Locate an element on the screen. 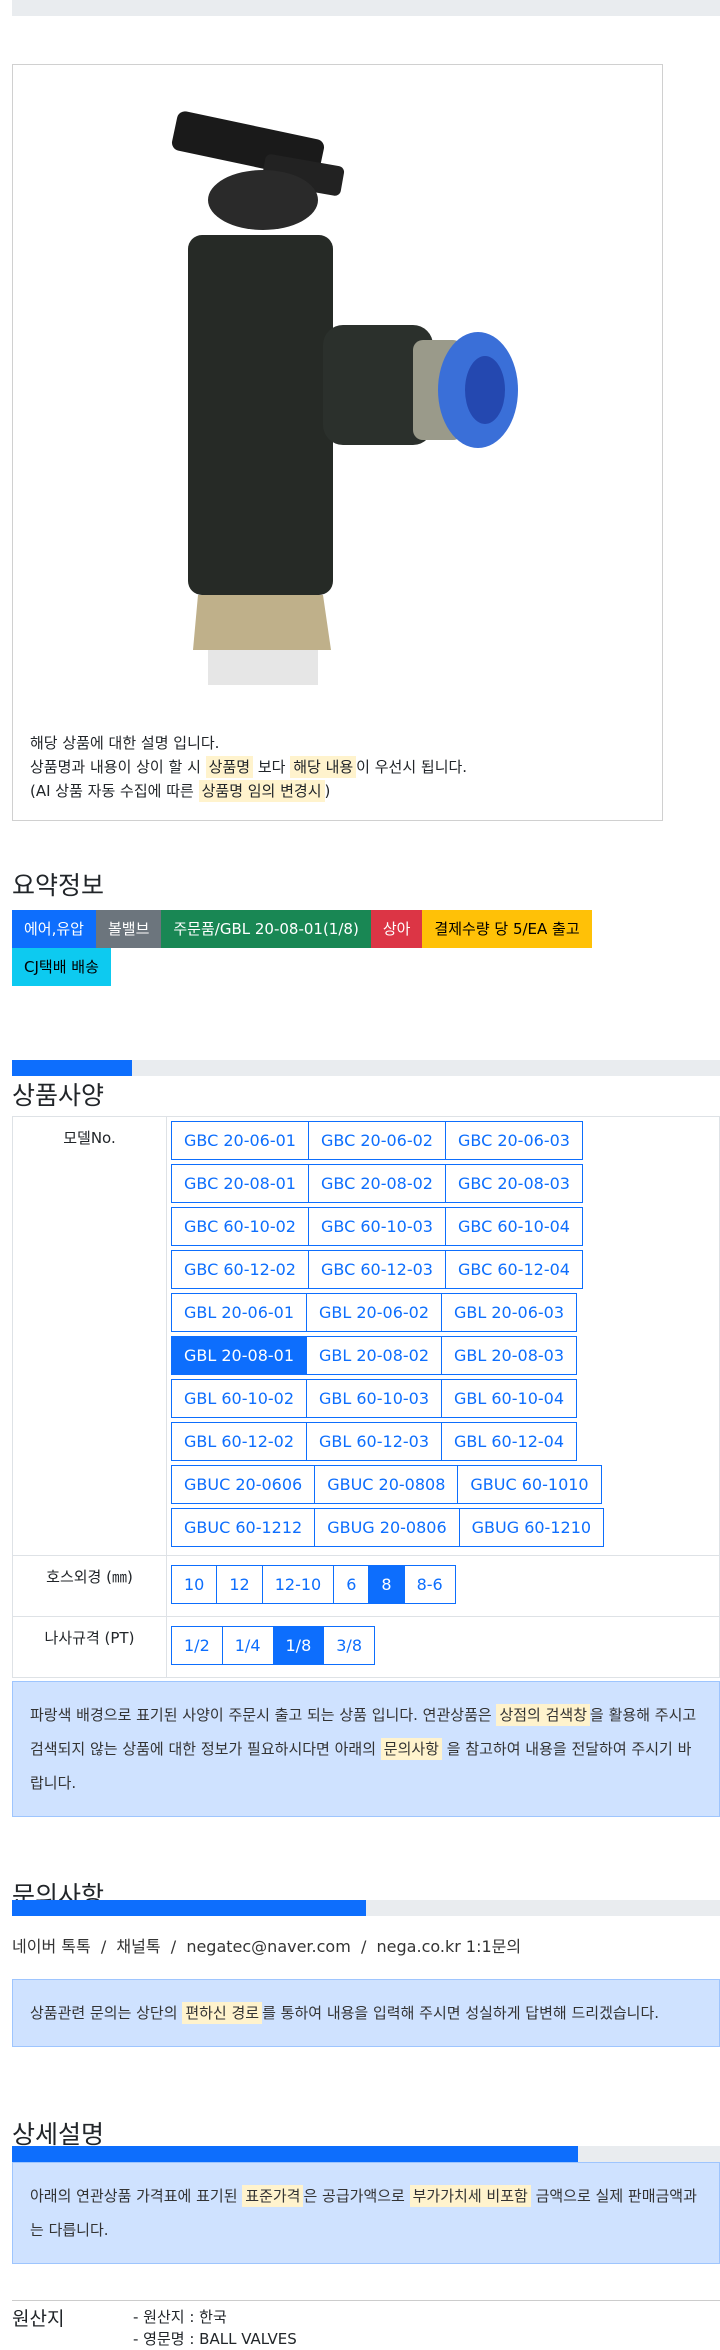  info-text: 을 참고하여 내용을 전달하여 주시기 바랍니다. is located at coordinates (361, 1766).